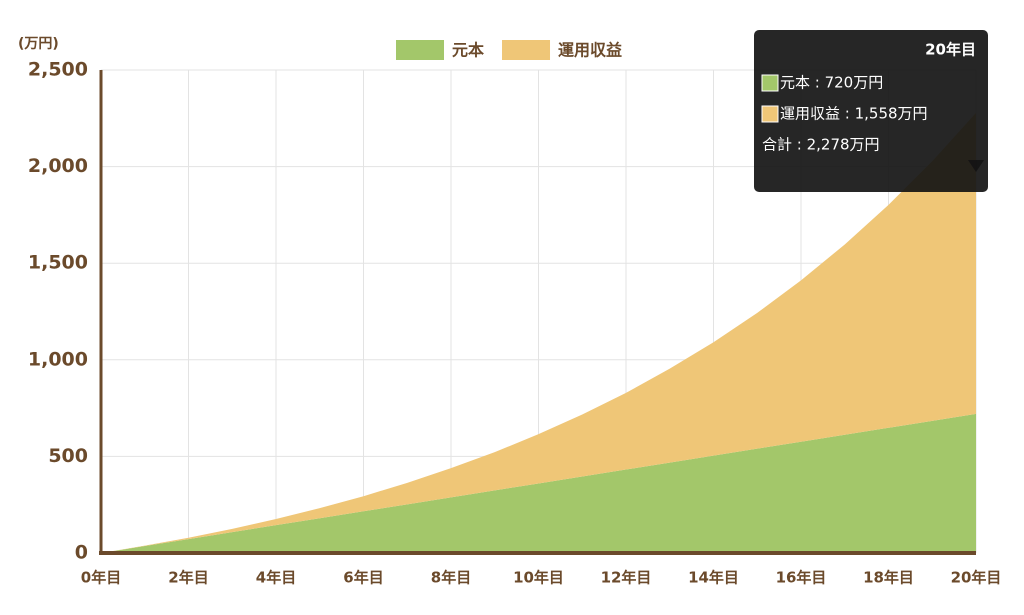  Describe the element at coordinates (801, 578) in the screenshot. I see `x-tick-label: 16年目` at that location.